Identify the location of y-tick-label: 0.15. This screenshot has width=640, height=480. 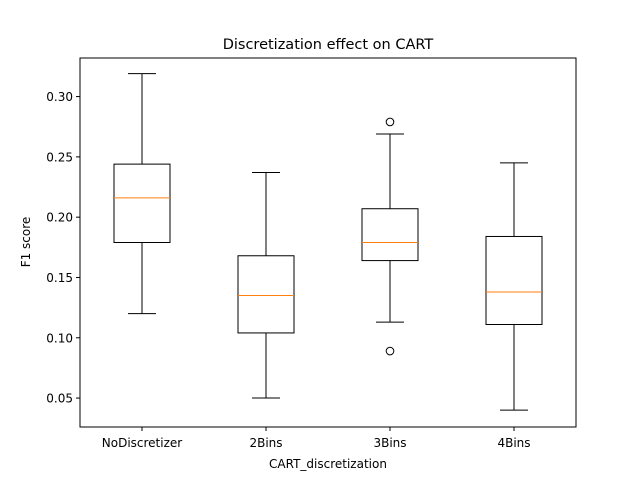
(59, 278).